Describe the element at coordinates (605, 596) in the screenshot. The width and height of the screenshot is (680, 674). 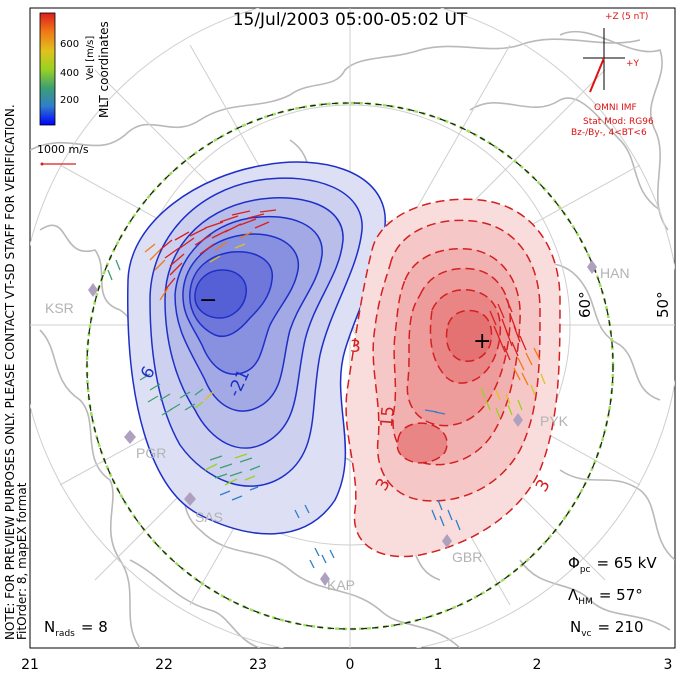
I see `lambda-hm-stat: ΛHM = 57°` at that location.